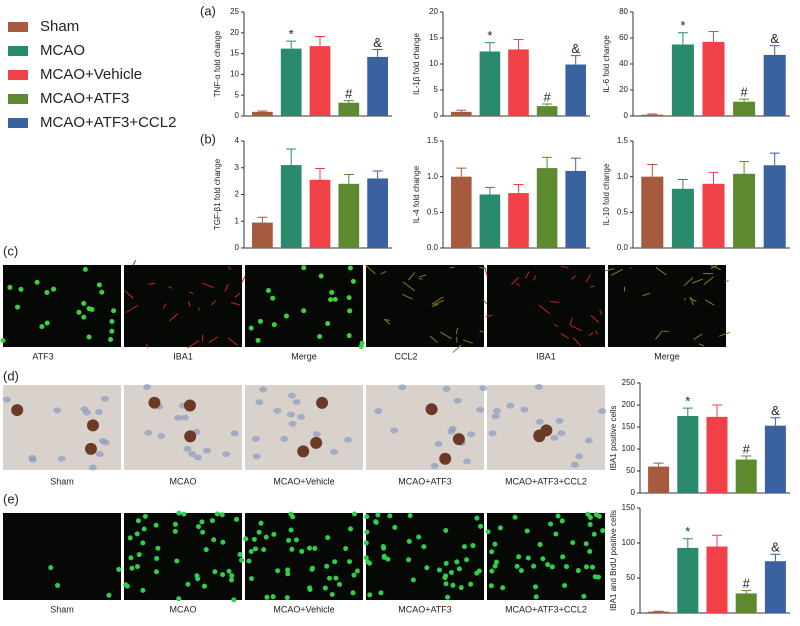  What do you see at coordinates (237, 167) in the screenshot?
I see `y-tick-label: 3` at bounding box center [237, 167].